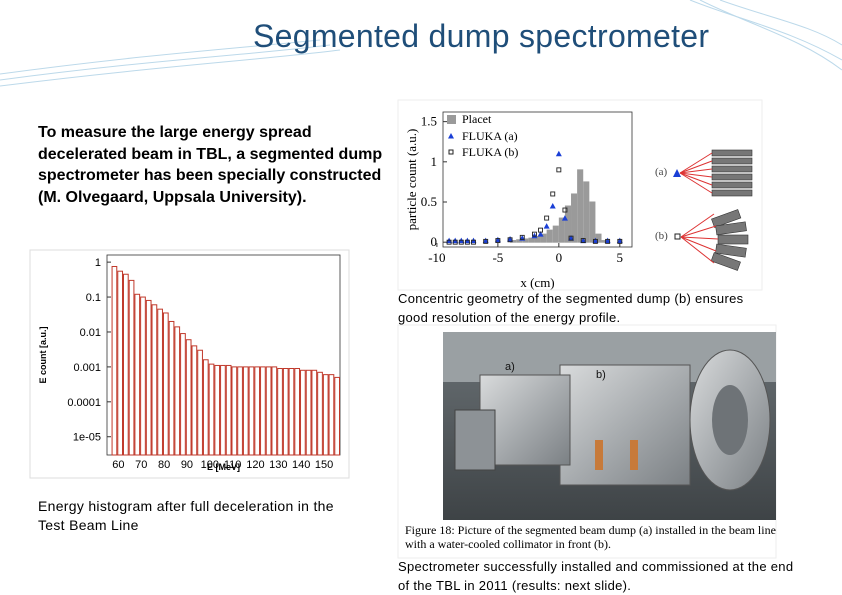 Image resolution: width=842 pixels, height=595 pixels. I want to click on geometry-label: (b), so click(661, 236).